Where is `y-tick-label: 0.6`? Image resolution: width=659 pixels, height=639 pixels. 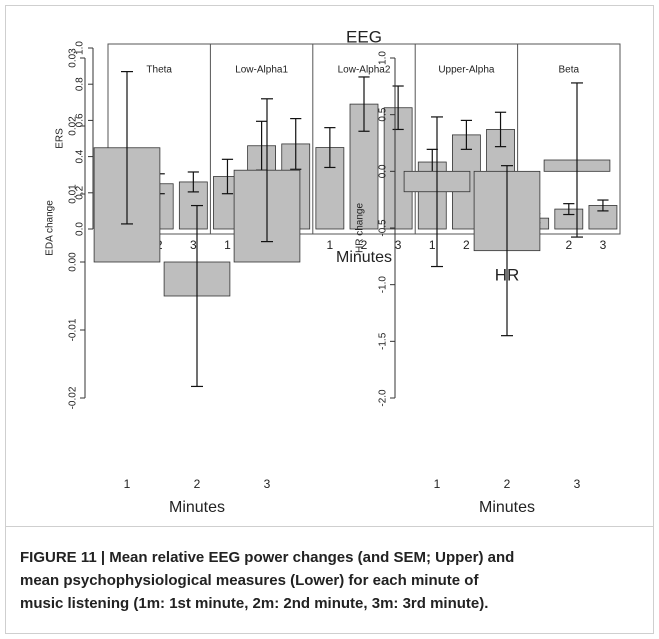
y-tick-label: 0.6 is located at coordinates (80, 120).